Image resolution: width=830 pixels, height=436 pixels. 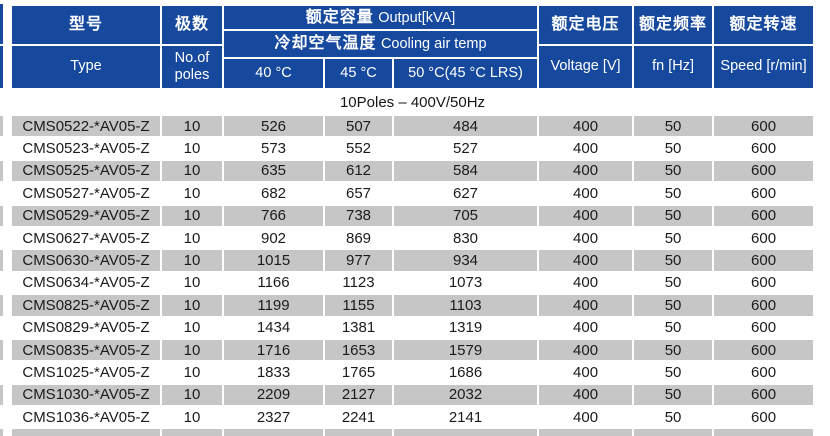 I want to click on header-output-group: 额定容量 Output[kVA], so click(x=380, y=17).